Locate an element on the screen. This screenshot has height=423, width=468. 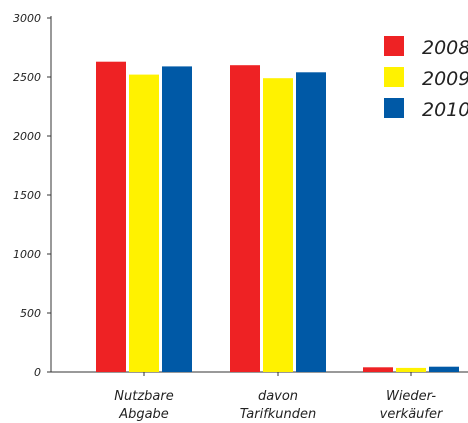
x-category-label: davon is located at coordinates (278, 396).